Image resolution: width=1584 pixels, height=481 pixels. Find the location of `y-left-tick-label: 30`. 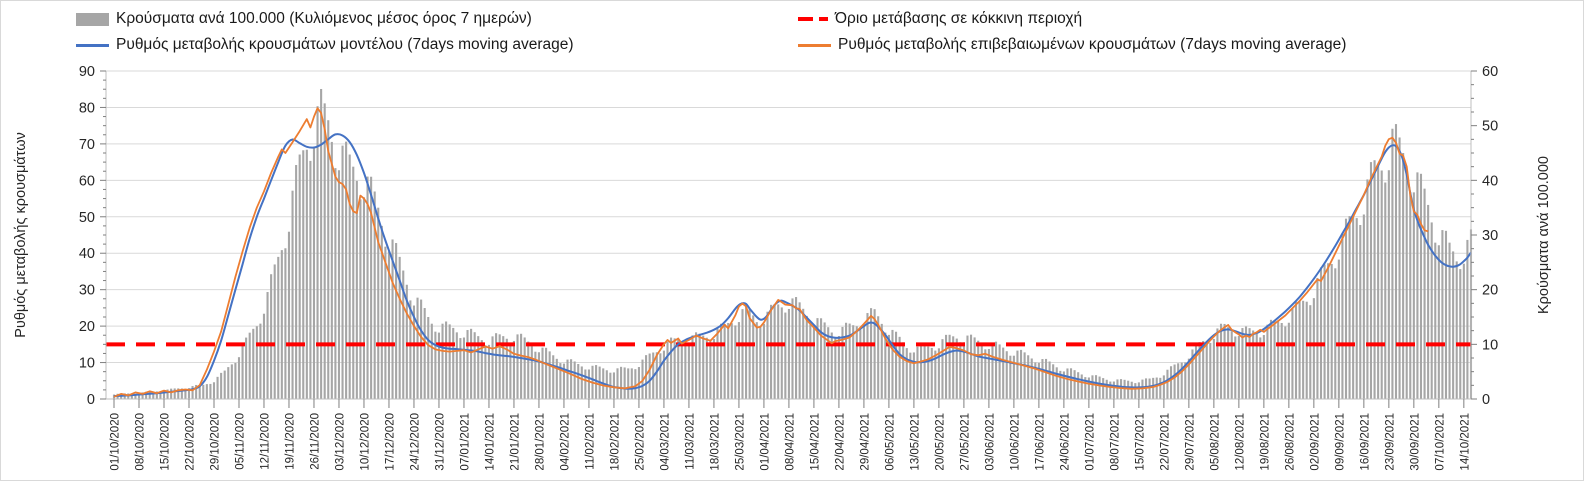

y-left-tick-label: 30 is located at coordinates (87, 291).